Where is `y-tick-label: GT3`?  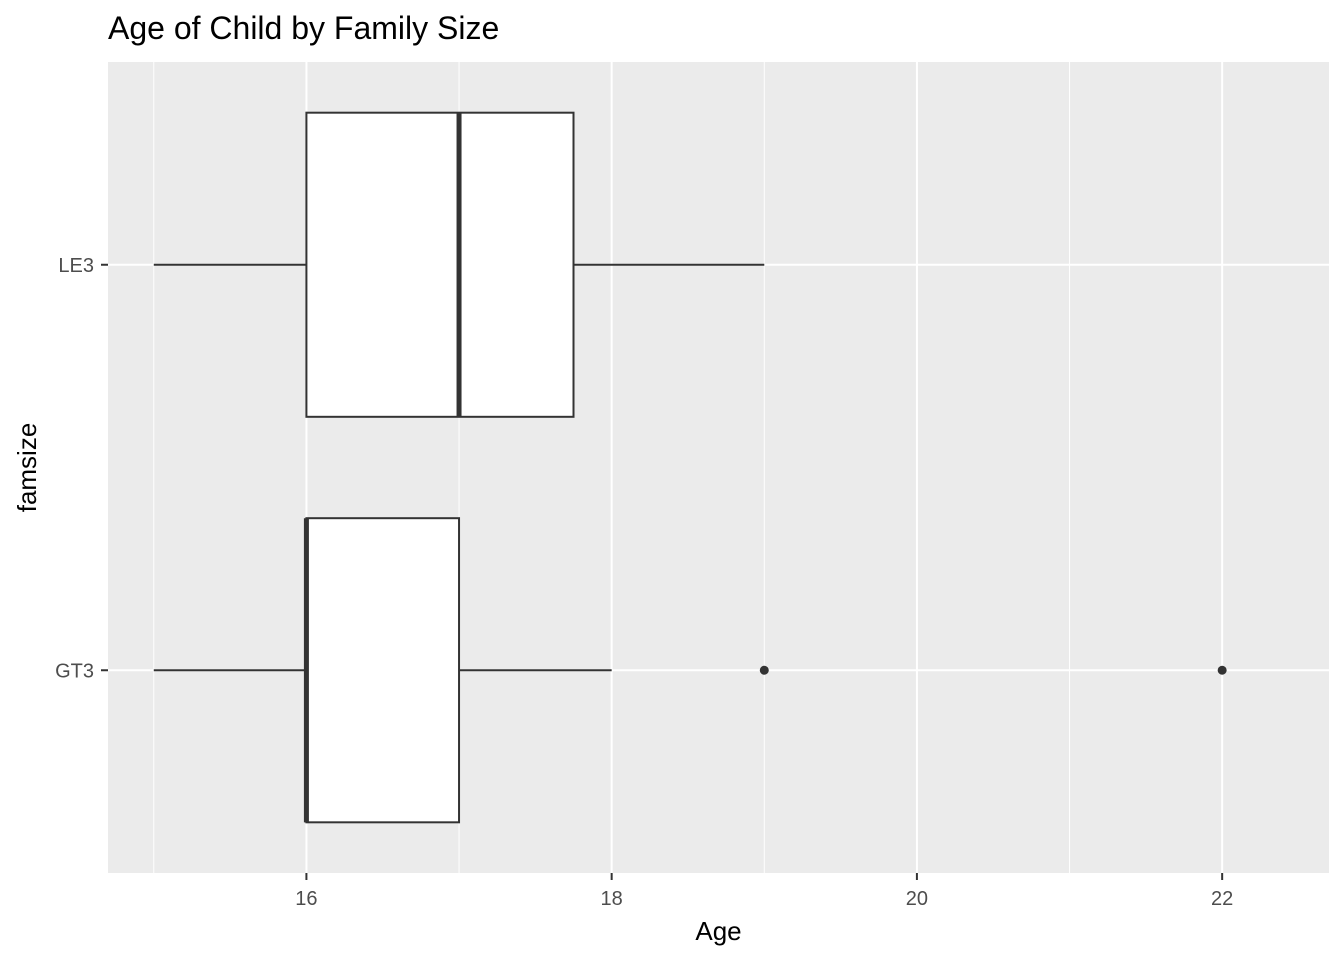
y-tick-label: GT3 is located at coordinates (74, 671).